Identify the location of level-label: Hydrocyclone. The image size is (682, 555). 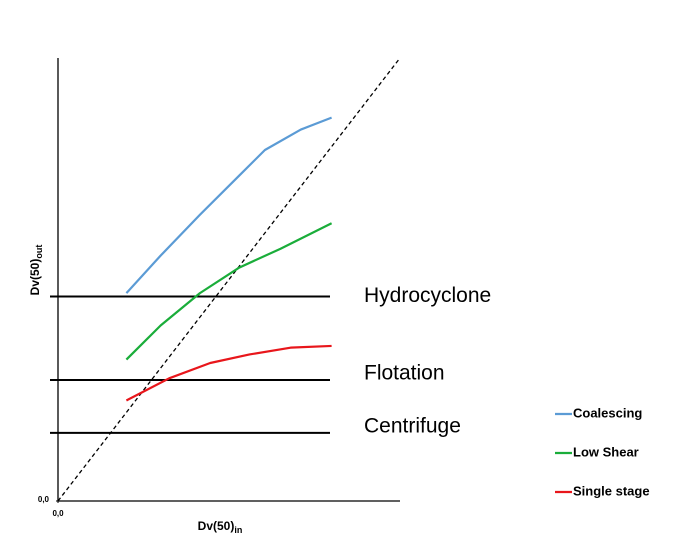
(427, 295).